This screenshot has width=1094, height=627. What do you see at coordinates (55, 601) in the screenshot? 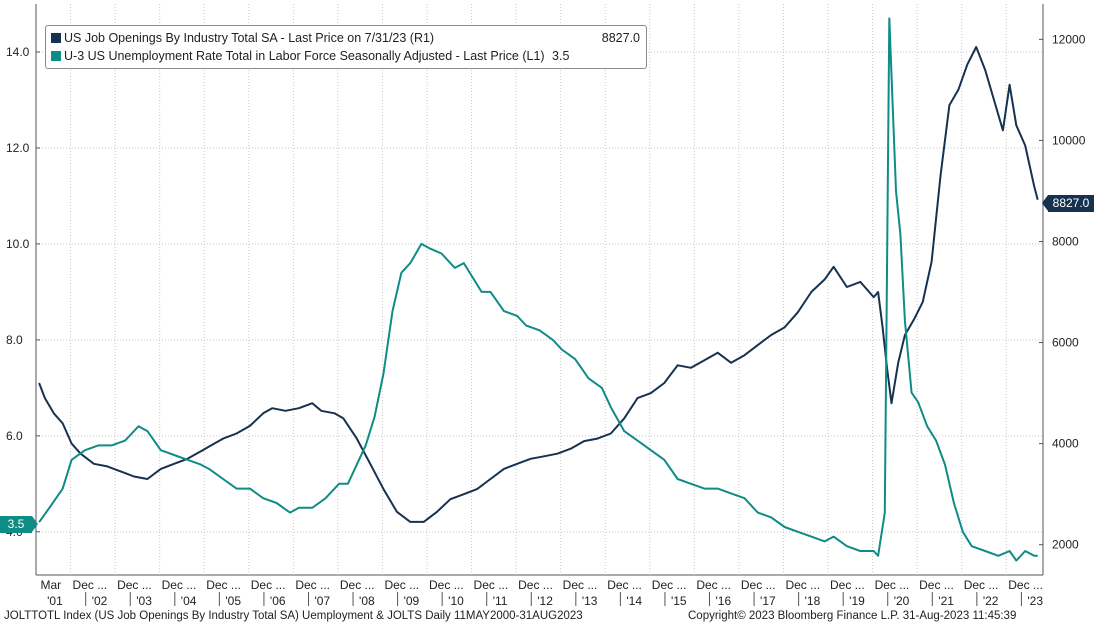
I see `x-year-label: '01` at bounding box center [55, 601].